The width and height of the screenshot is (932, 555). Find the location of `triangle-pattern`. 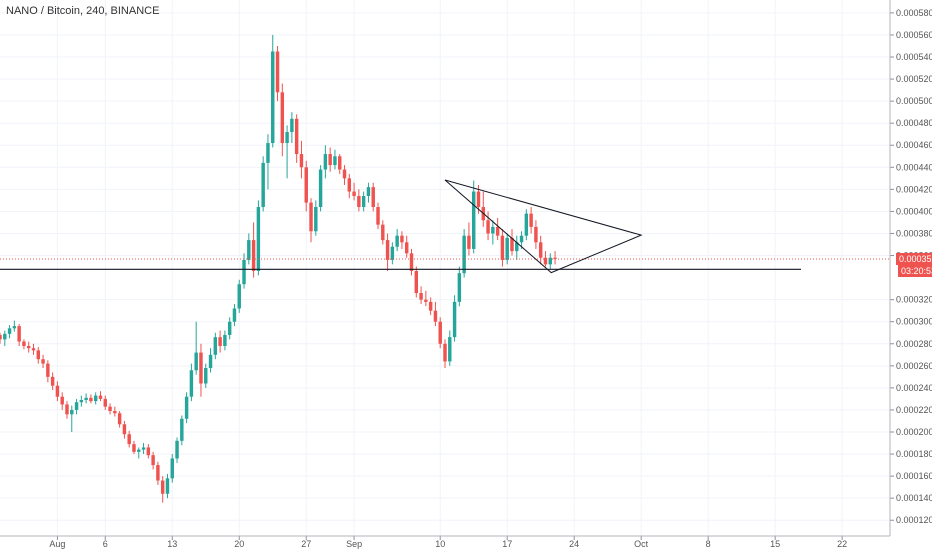

triangle-pattern is located at coordinates (543, 226).